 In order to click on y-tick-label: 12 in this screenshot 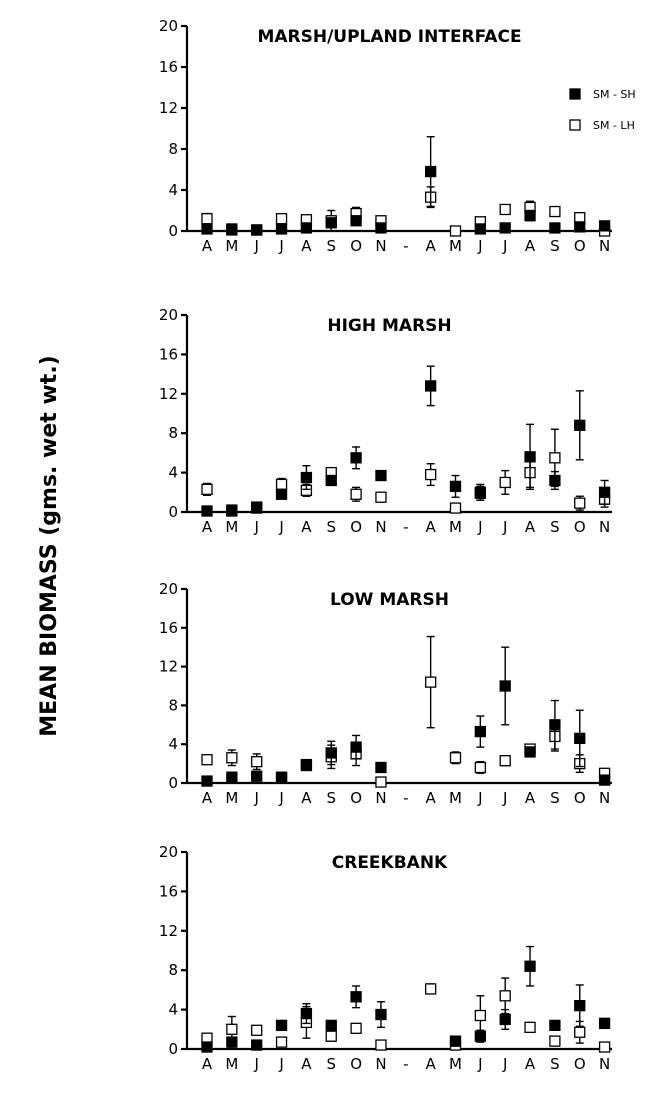, I will do `click(168, 108)`.